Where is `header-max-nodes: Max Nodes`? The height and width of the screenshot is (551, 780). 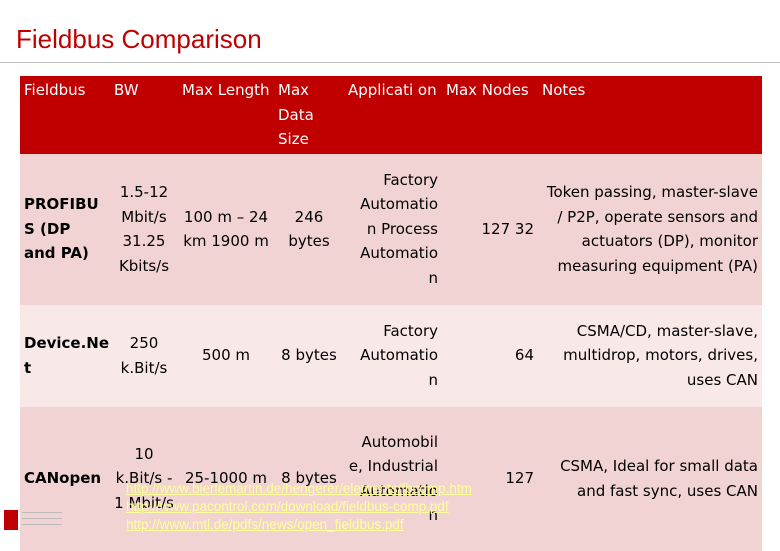 header-max-nodes: Max Nodes is located at coordinates (490, 115).